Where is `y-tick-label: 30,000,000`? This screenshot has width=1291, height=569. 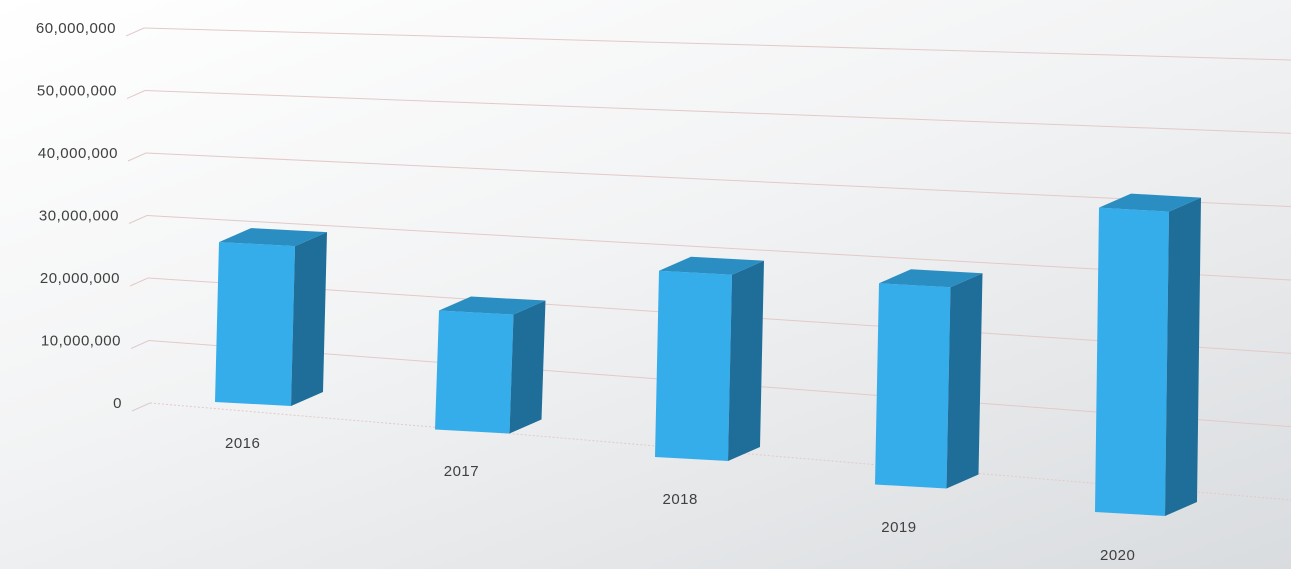
y-tick-label: 30,000,000 is located at coordinates (79, 216).